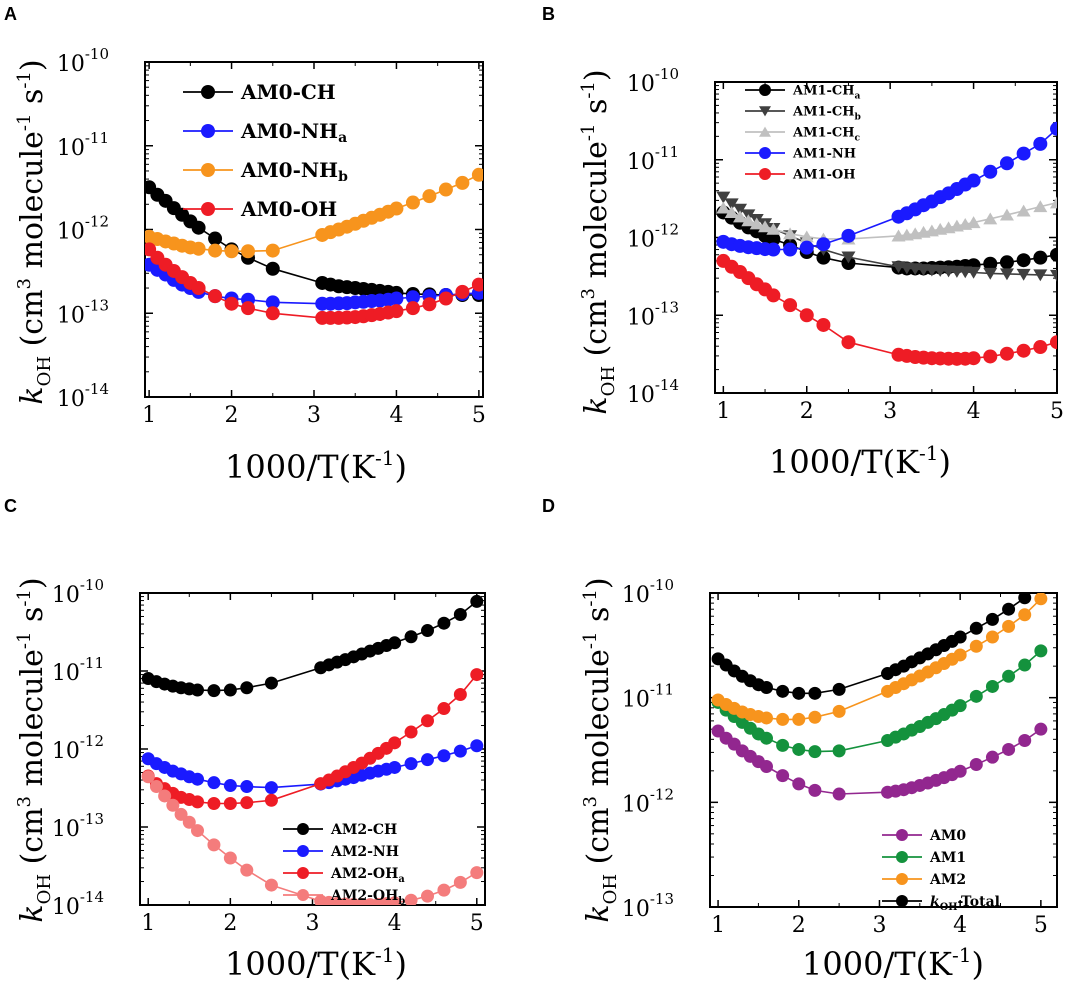 The width and height of the screenshot is (1065, 997). I want to click on y-label-unit: (cm, so click(32, 840).